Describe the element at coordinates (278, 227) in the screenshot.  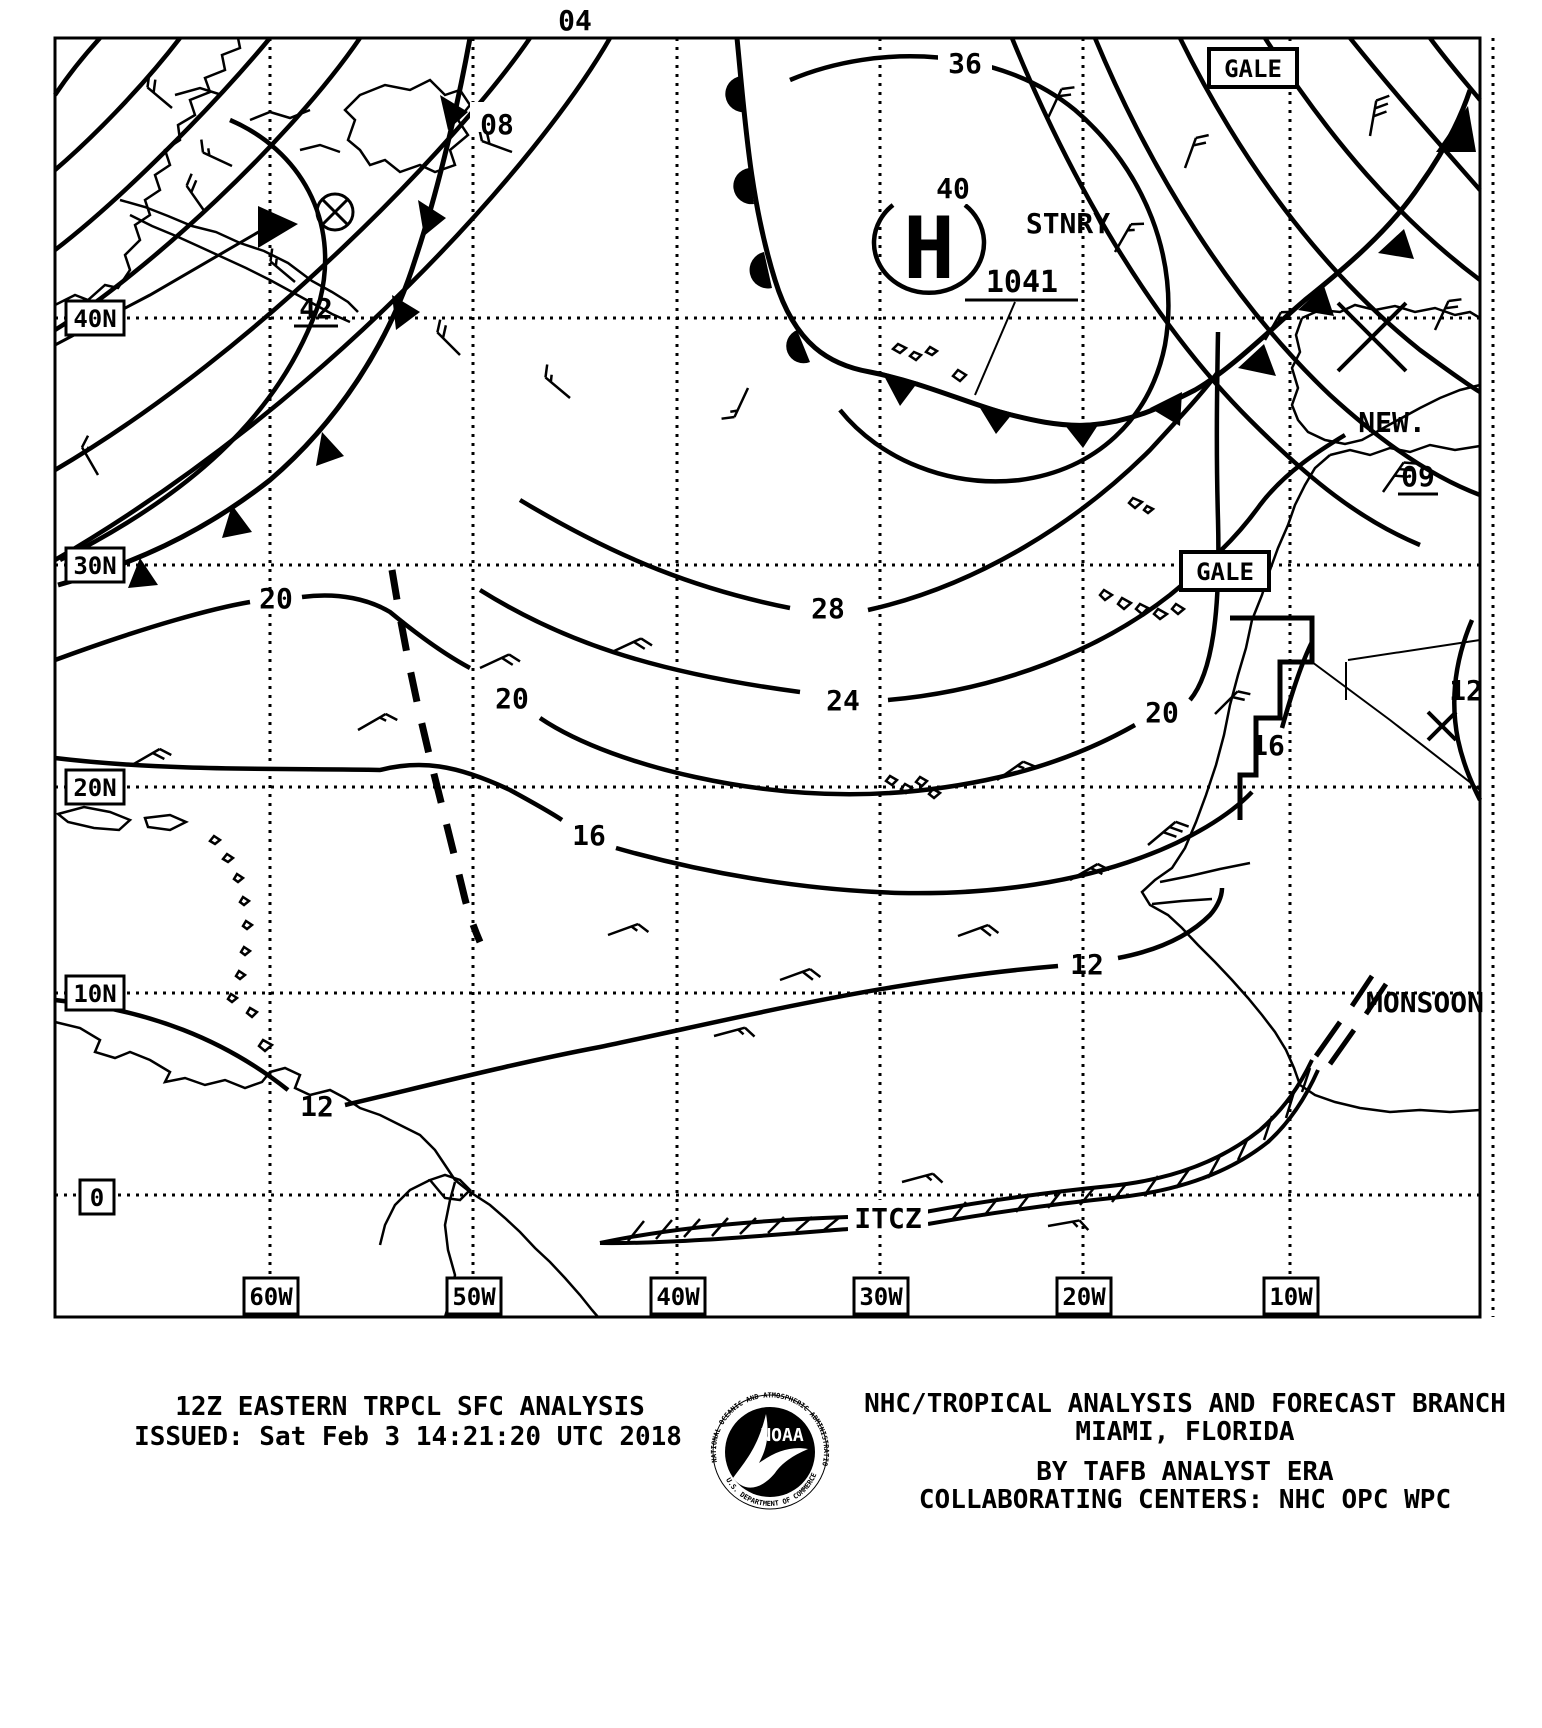
I see `arrowhead-icon` at that location.